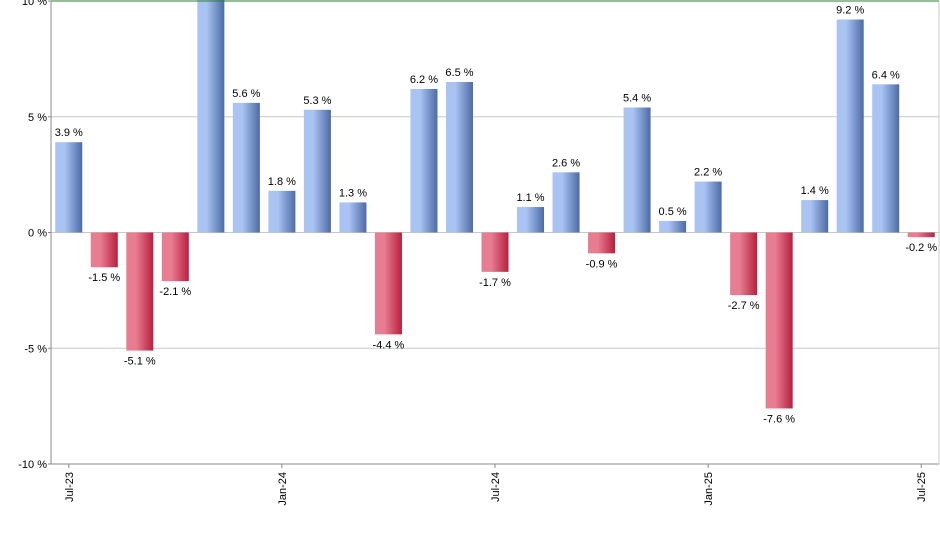 Image resolution: width=940 pixels, height=550 pixels. What do you see at coordinates (317, 101) in the screenshot?
I see `data-label: 5.3 %` at bounding box center [317, 101].